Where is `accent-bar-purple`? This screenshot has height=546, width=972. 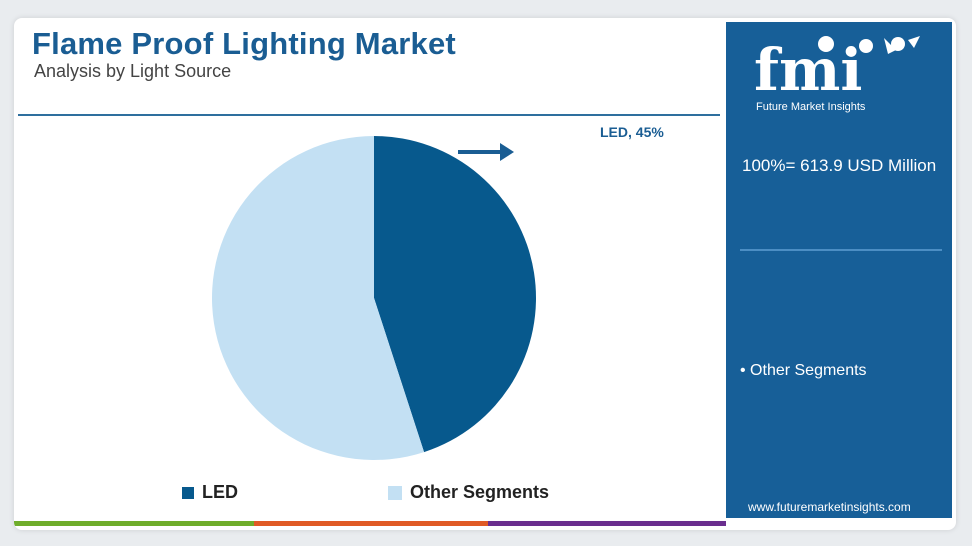
accent-bar-purple is located at coordinates (607, 523).